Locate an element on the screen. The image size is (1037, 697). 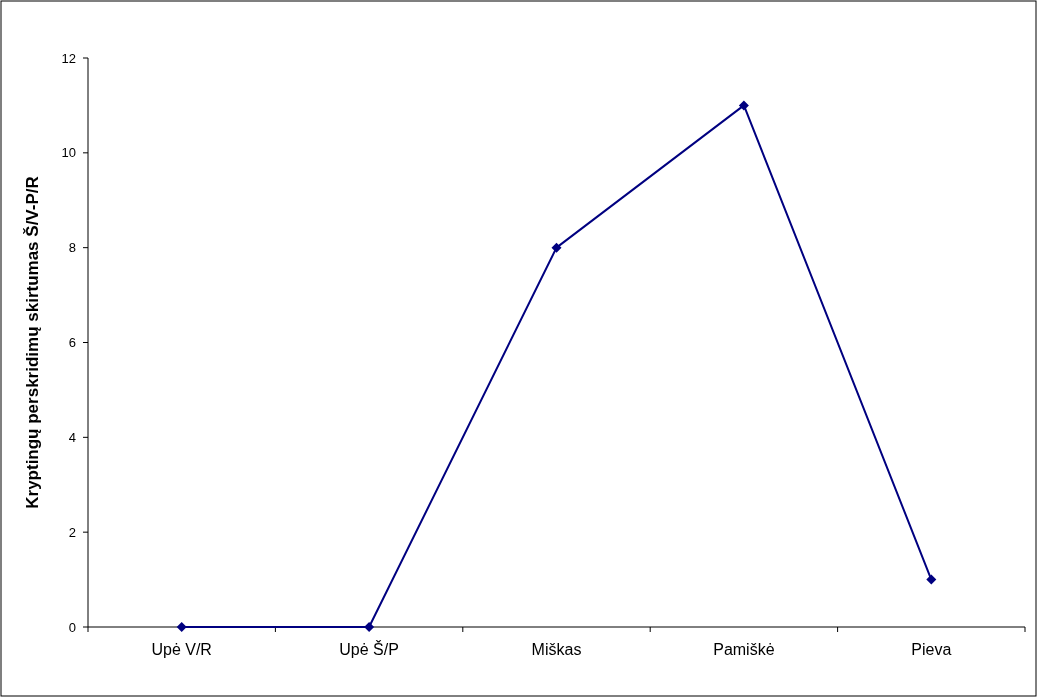
x-tick-label: Pieva is located at coordinates (931, 649).